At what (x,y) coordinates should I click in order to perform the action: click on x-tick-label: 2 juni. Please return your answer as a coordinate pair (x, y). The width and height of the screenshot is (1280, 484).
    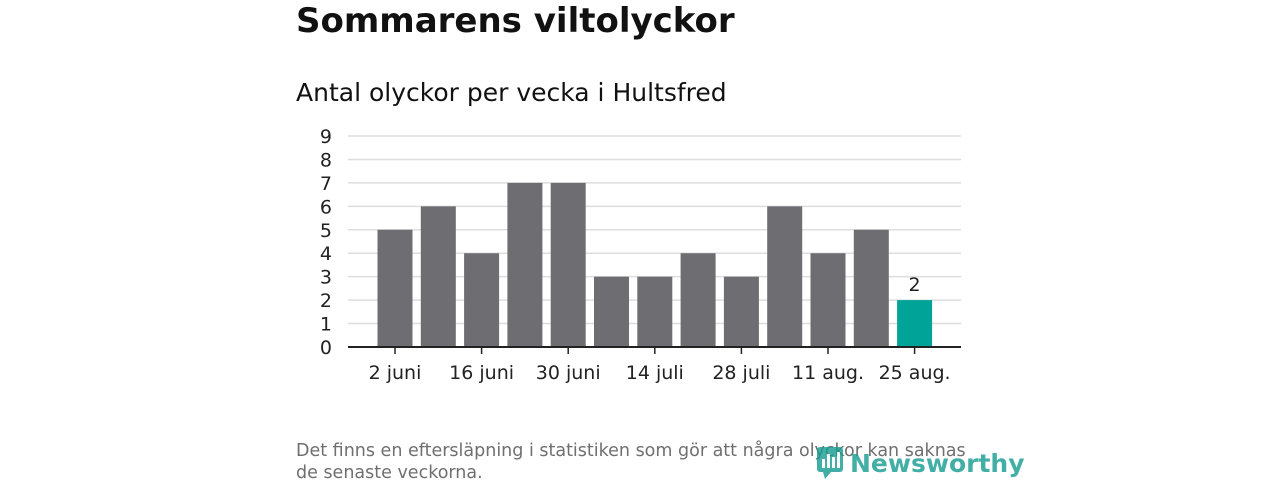
    Looking at the image, I should click on (395, 373).